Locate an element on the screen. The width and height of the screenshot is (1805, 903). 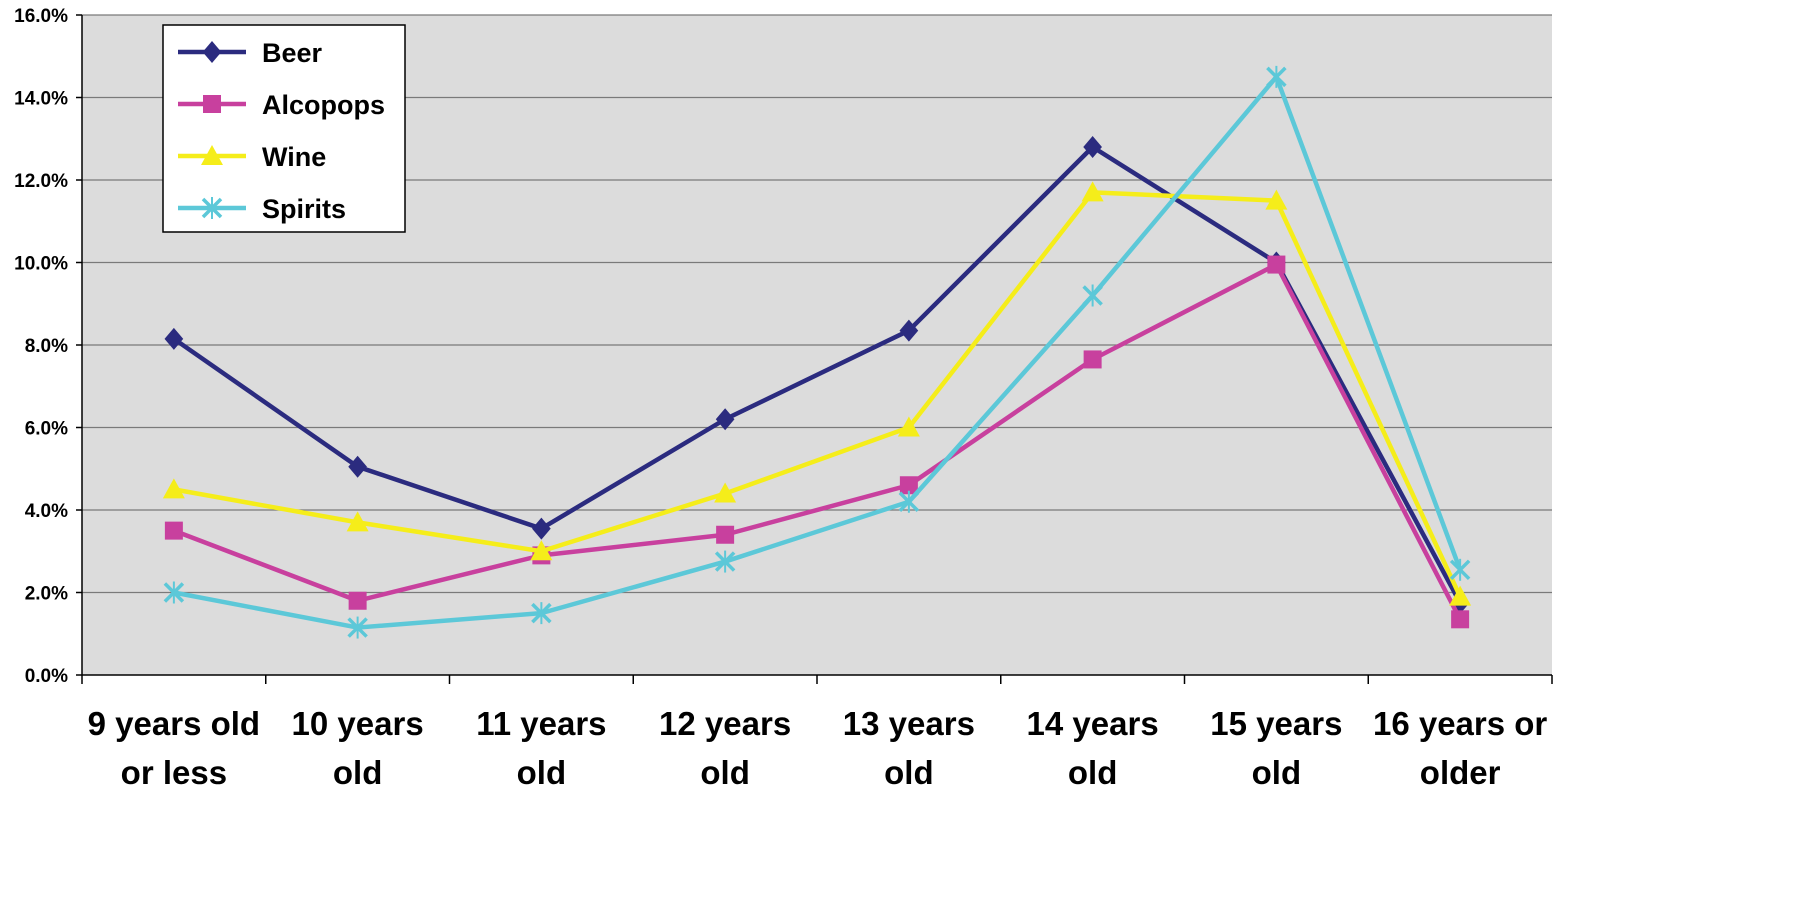
legend-box is located at coordinates (284, 128).